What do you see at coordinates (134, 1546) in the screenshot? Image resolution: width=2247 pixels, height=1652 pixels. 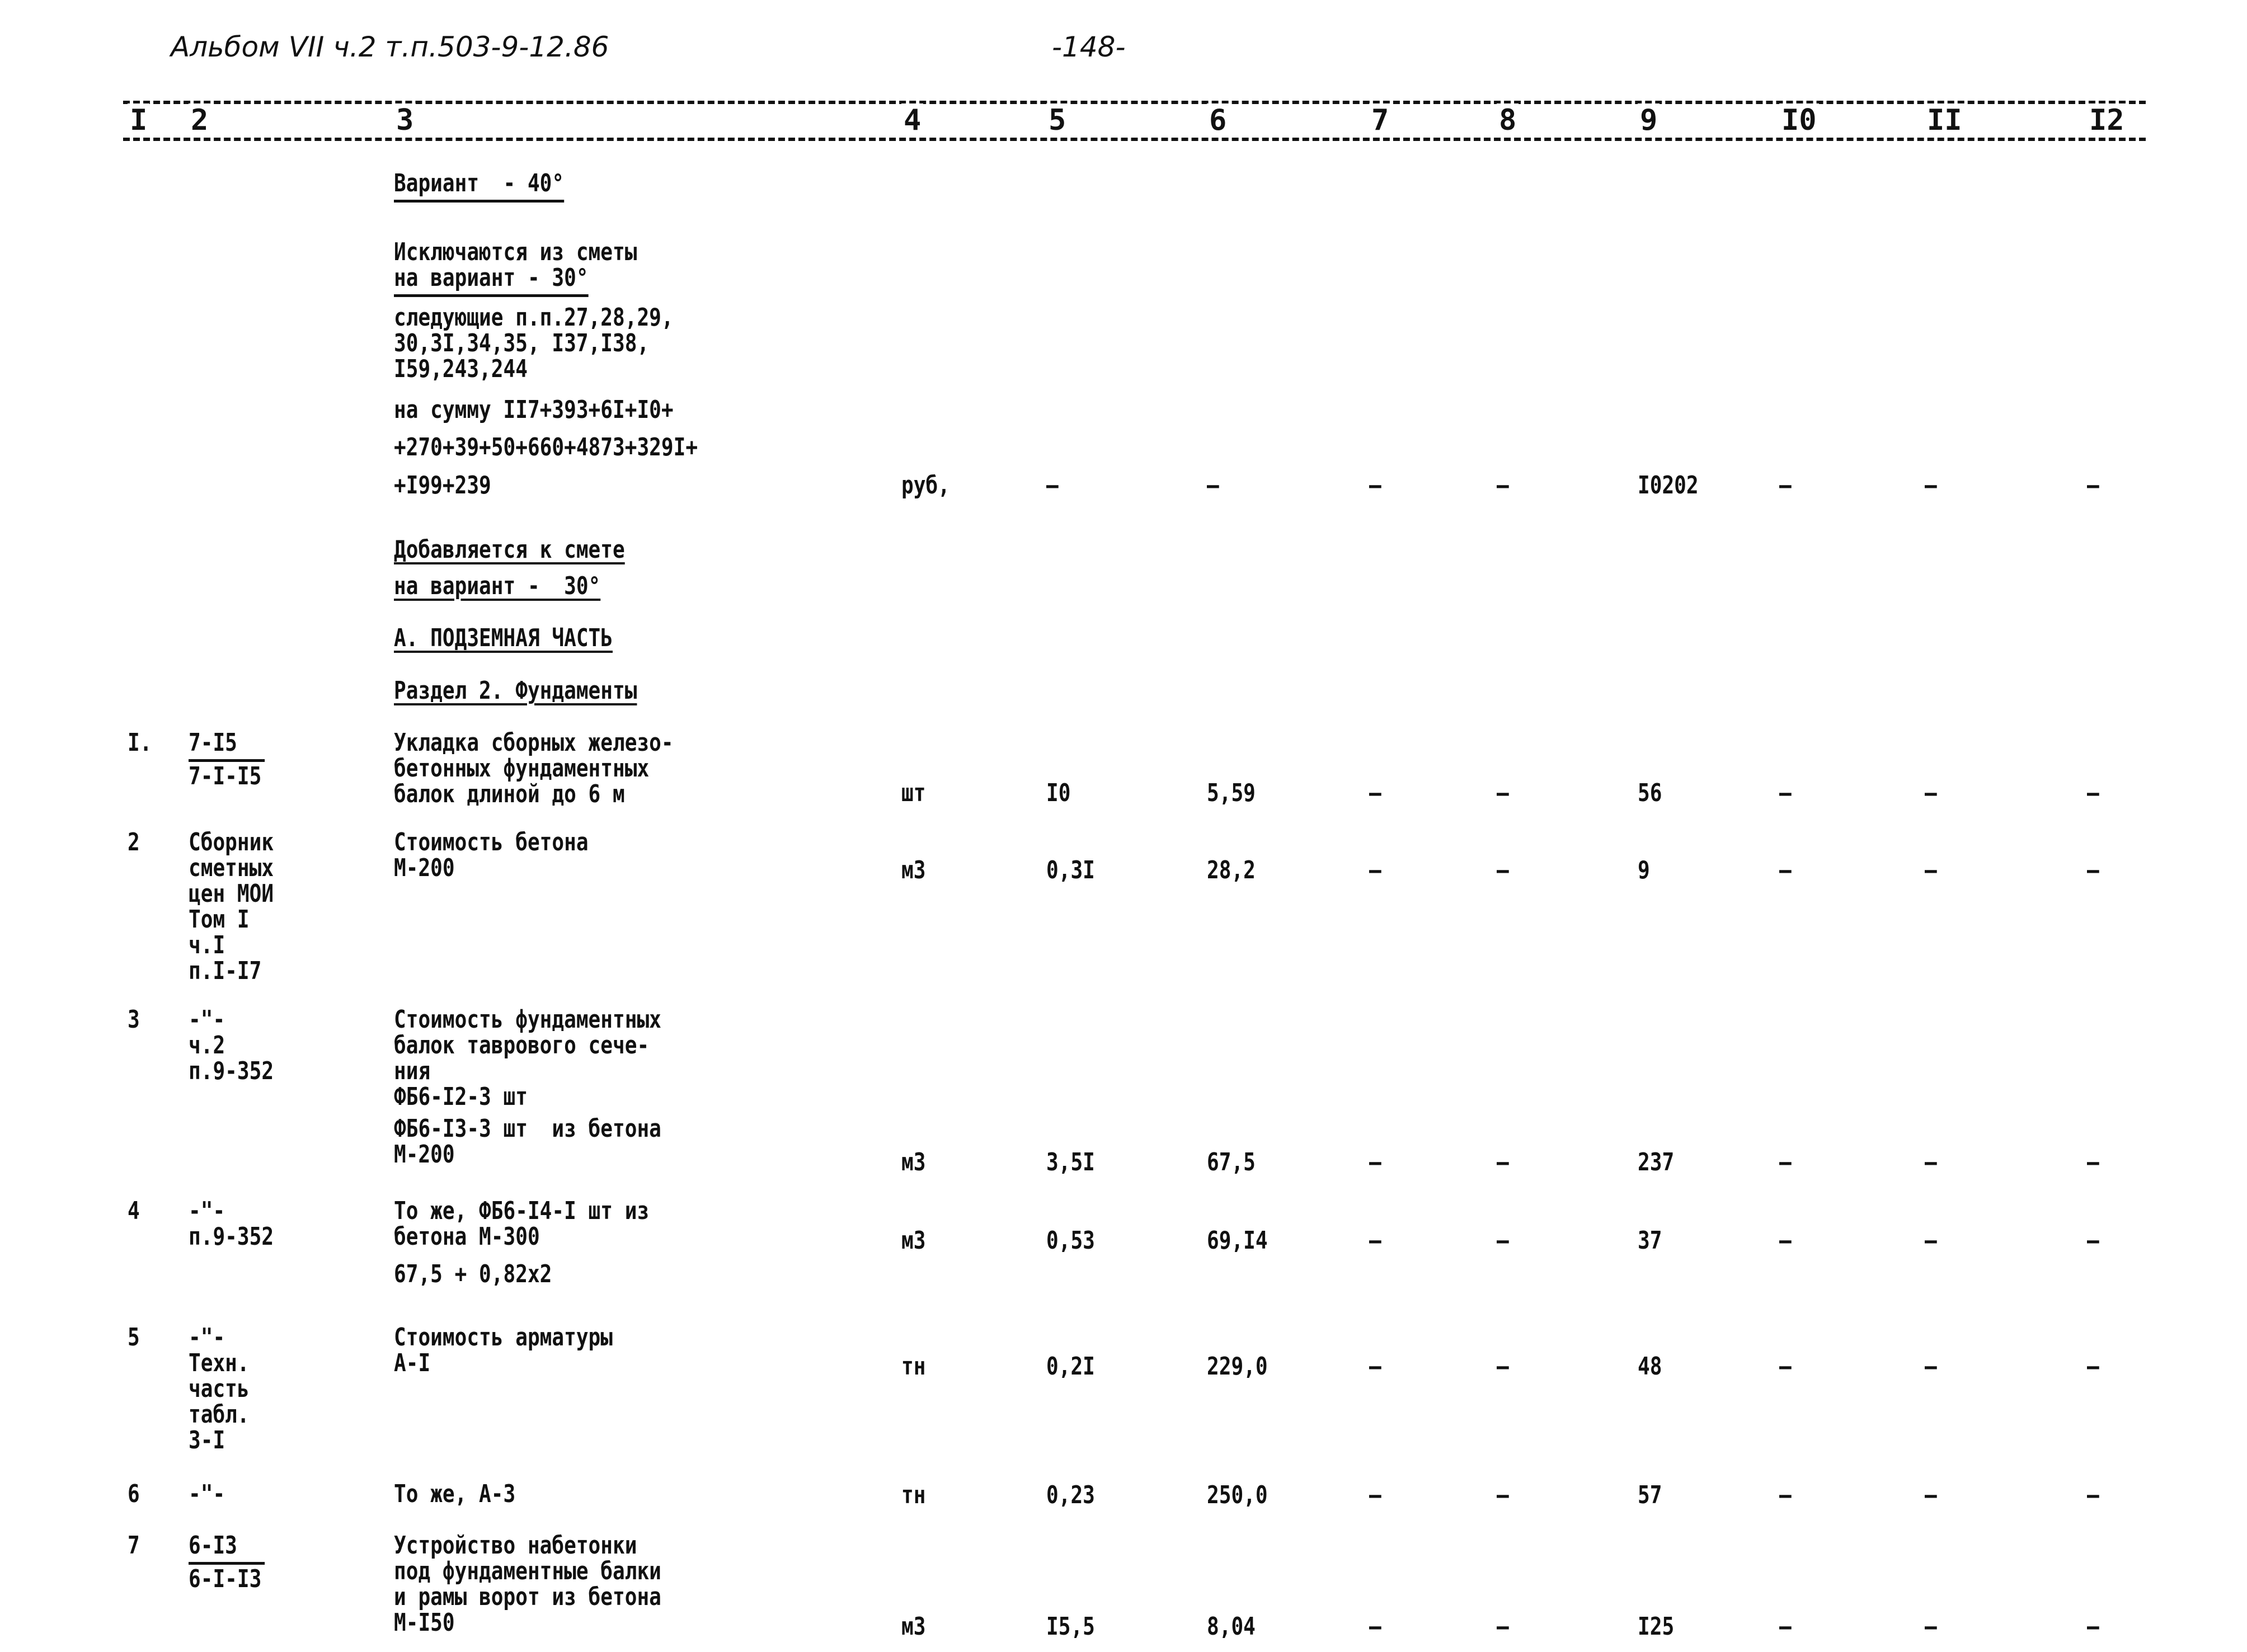 I see `row-number: 7` at bounding box center [134, 1546].